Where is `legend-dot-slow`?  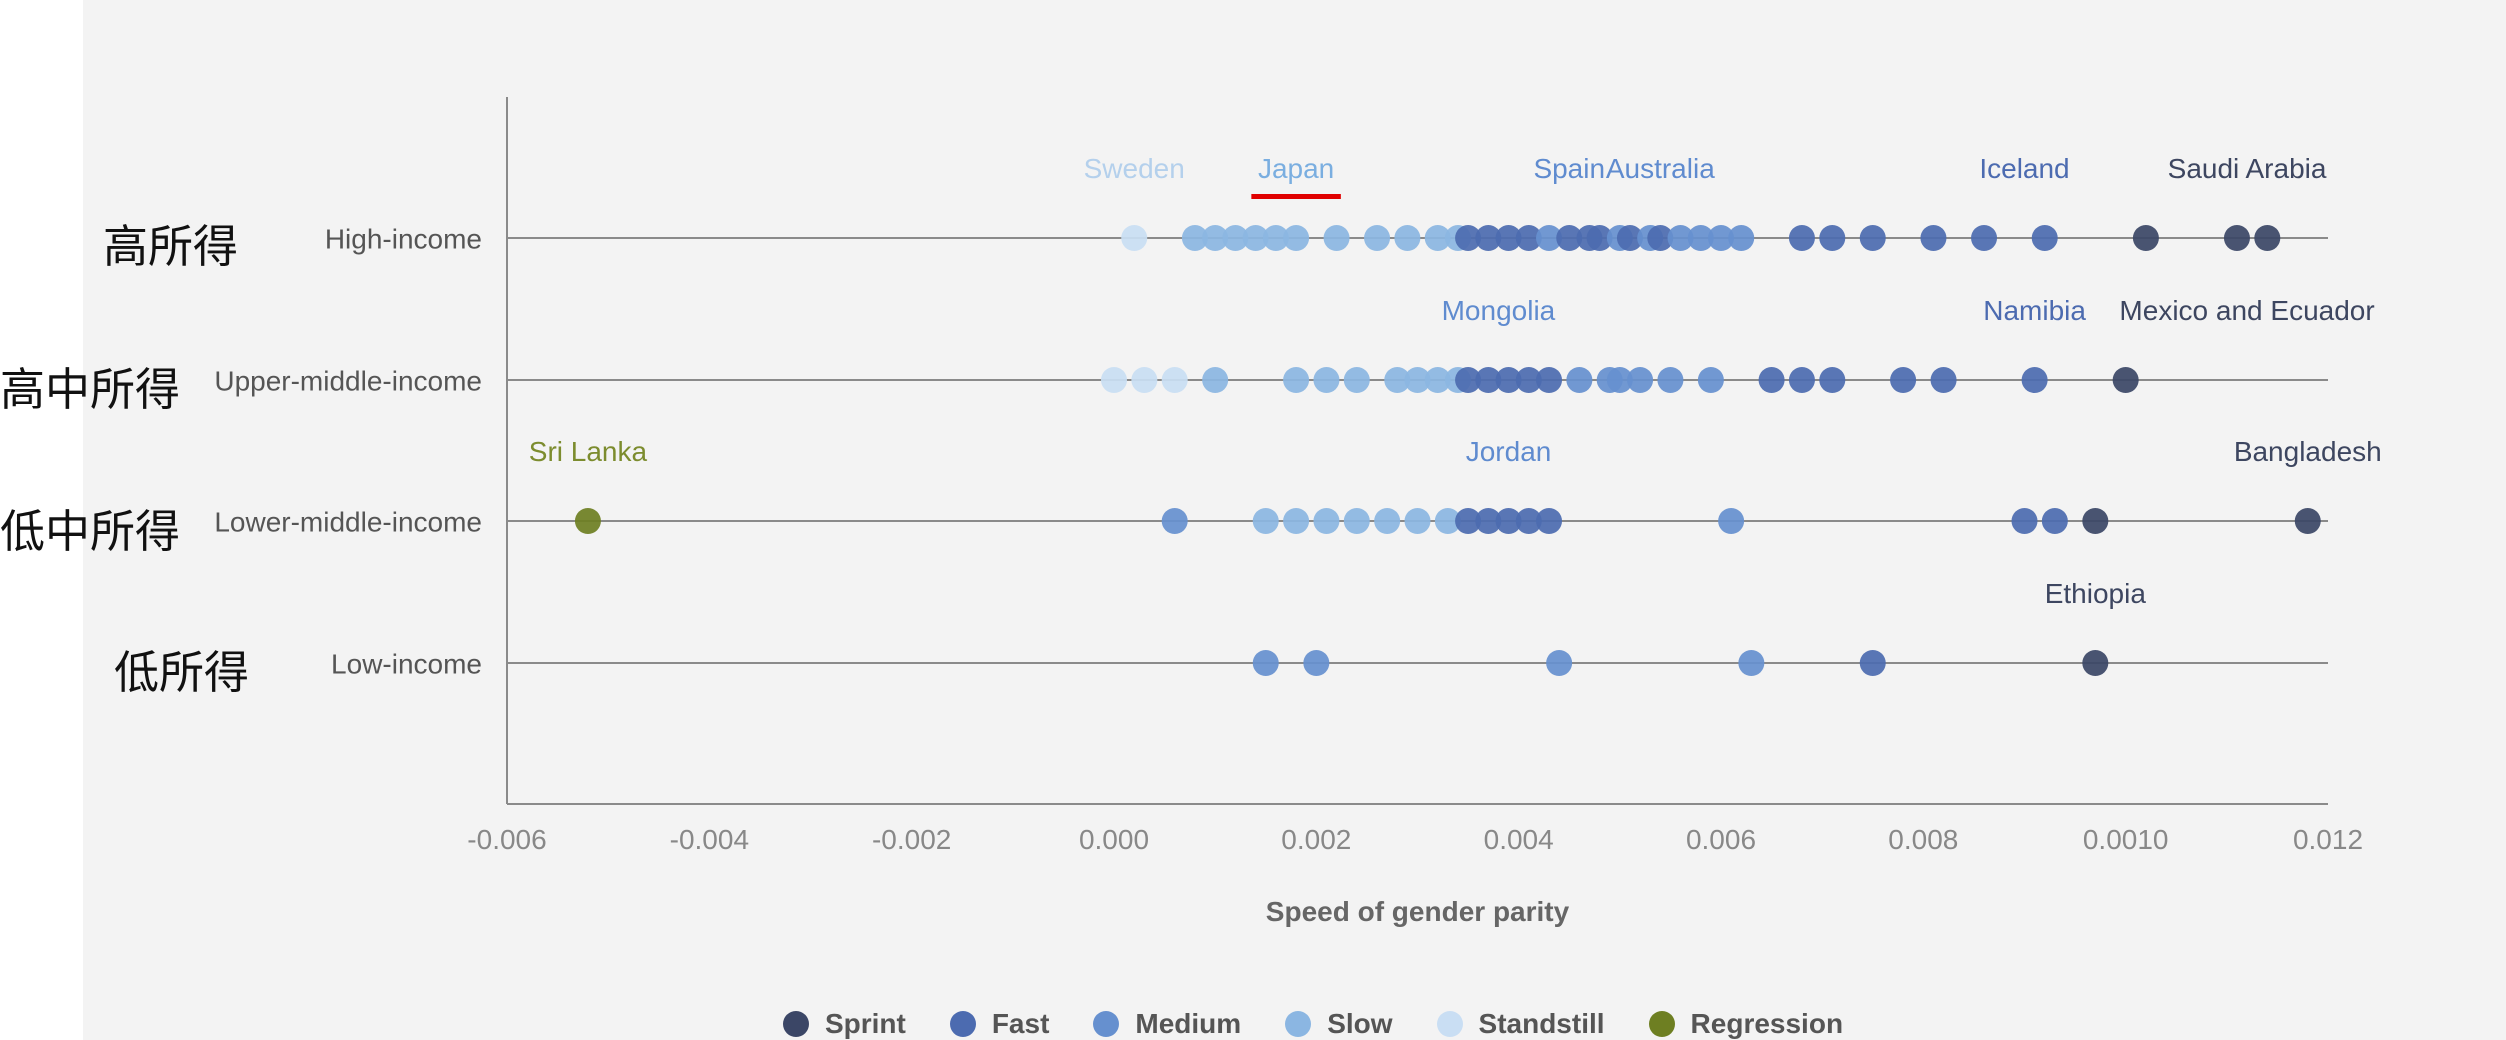
legend-dot-slow is located at coordinates (1298, 1024).